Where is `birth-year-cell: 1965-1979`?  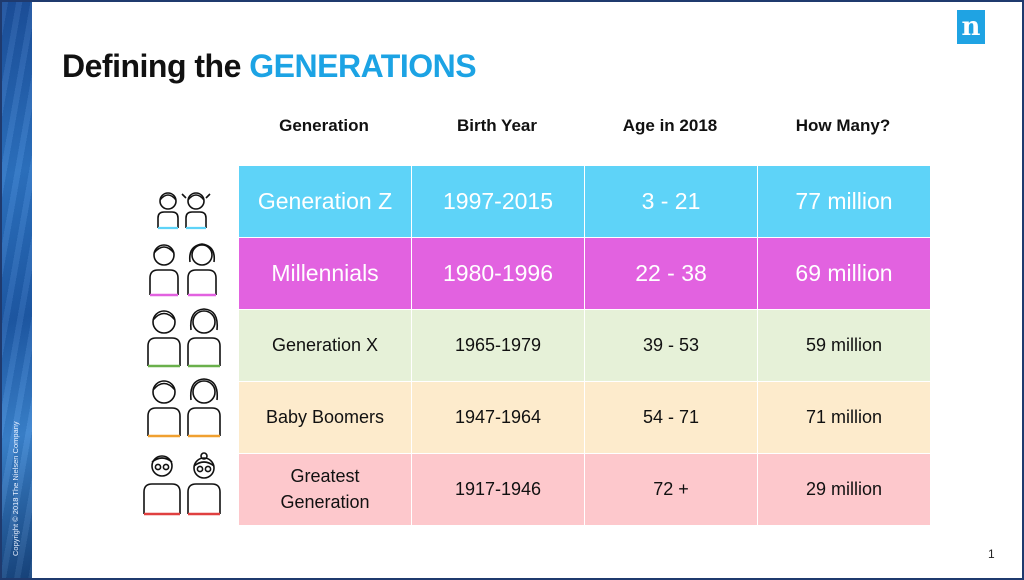 birth-year-cell: 1965-1979 is located at coordinates (498, 345).